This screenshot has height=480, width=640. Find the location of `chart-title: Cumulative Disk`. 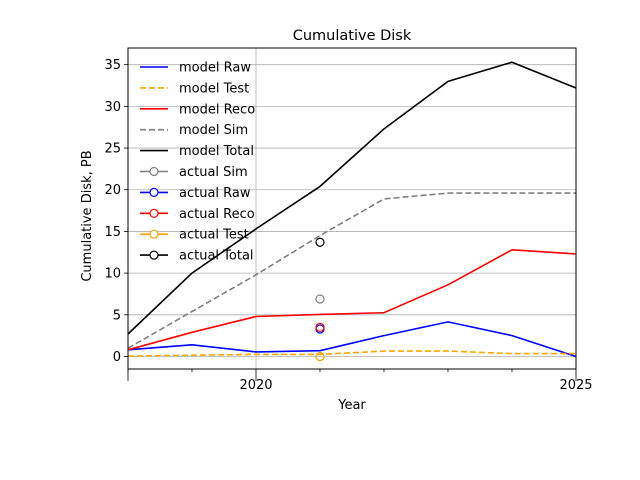

chart-title: Cumulative Disk is located at coordinates (352, 36).